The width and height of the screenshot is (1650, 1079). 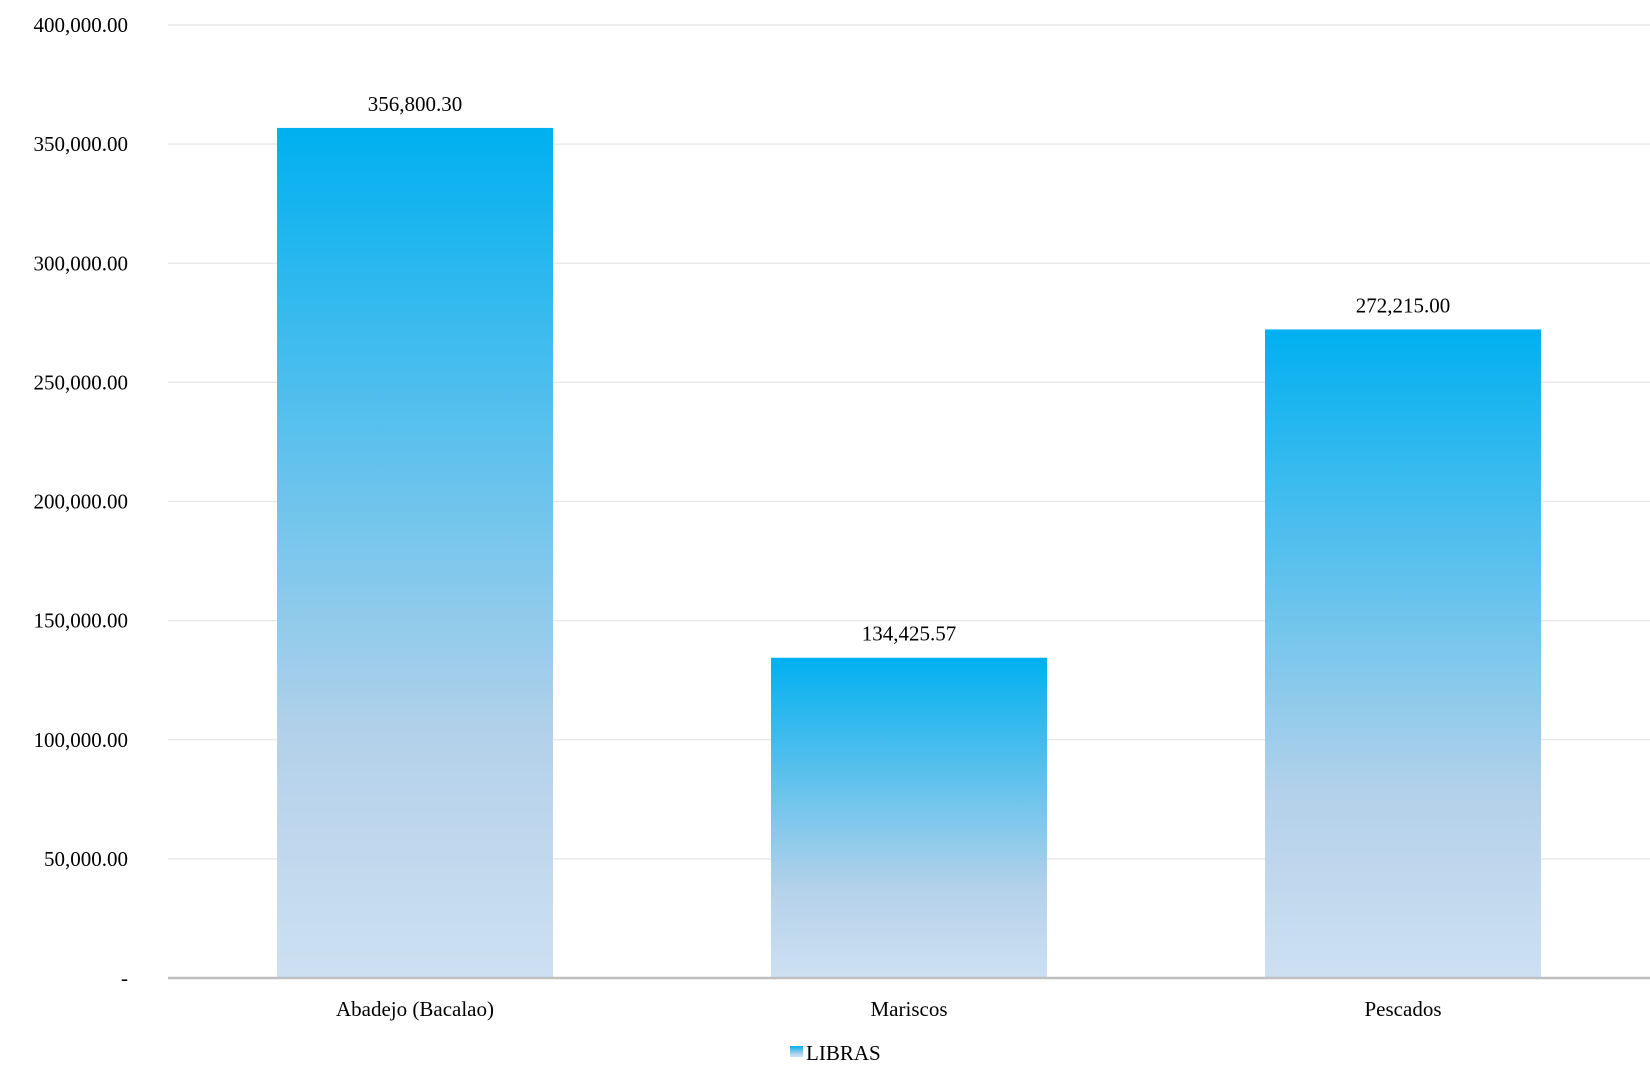 I want to click on y-tick-label: 100,000.00, so click(x=81, y=740).